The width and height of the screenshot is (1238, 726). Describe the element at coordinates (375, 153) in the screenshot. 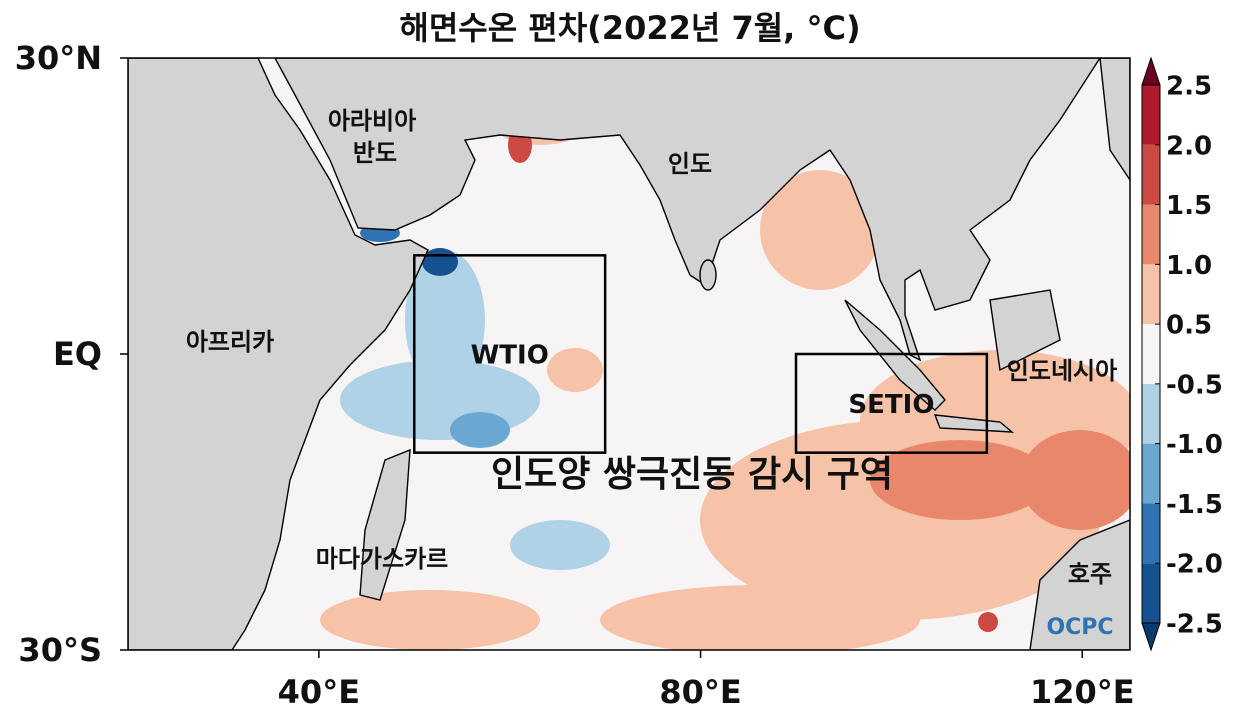

I see `place-label: 반도` at that location.